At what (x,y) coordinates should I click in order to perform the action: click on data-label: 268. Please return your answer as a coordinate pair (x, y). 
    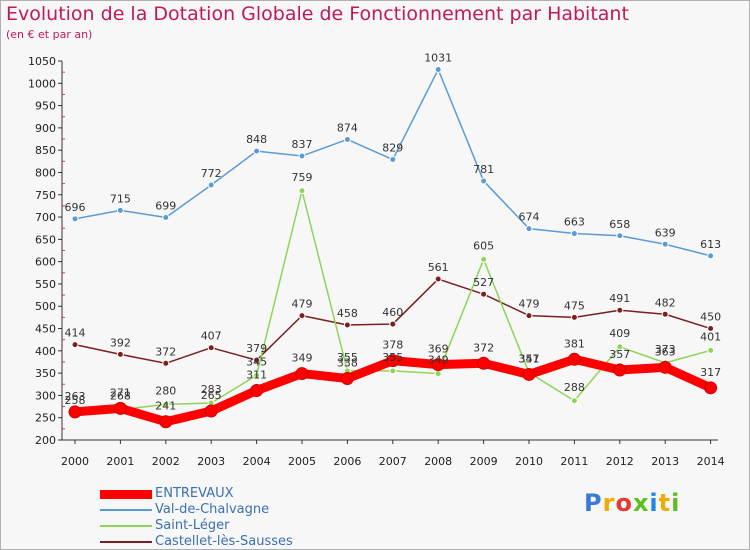
    Looking at the image, I should click on (120, 396).